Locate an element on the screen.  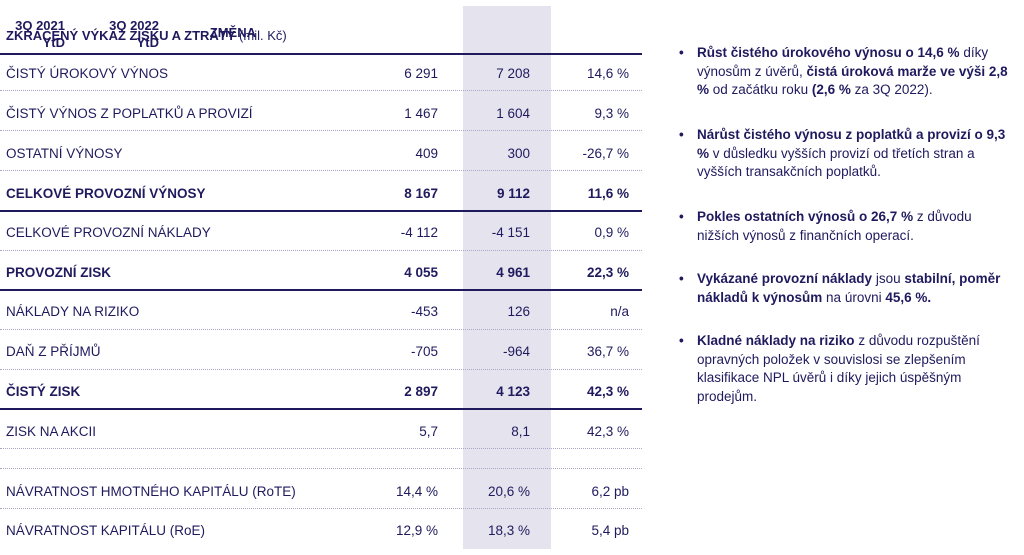
commentary-text-bold: stabilní, poměr nákladů k výnosům is located at coordinates (849, 288).